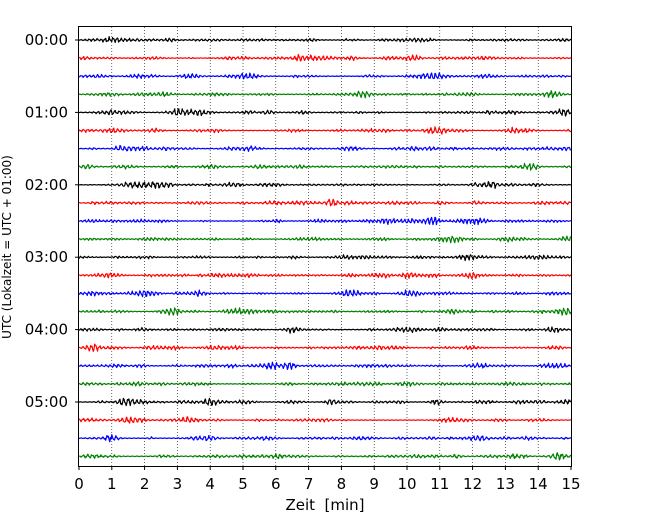 Image resolution: width=650 pixels, height=525 pixels. What do you see at coordinates (112, 484) in the screenshot?
I see `x-tick-label: 1` at bounding box center [112, 484].